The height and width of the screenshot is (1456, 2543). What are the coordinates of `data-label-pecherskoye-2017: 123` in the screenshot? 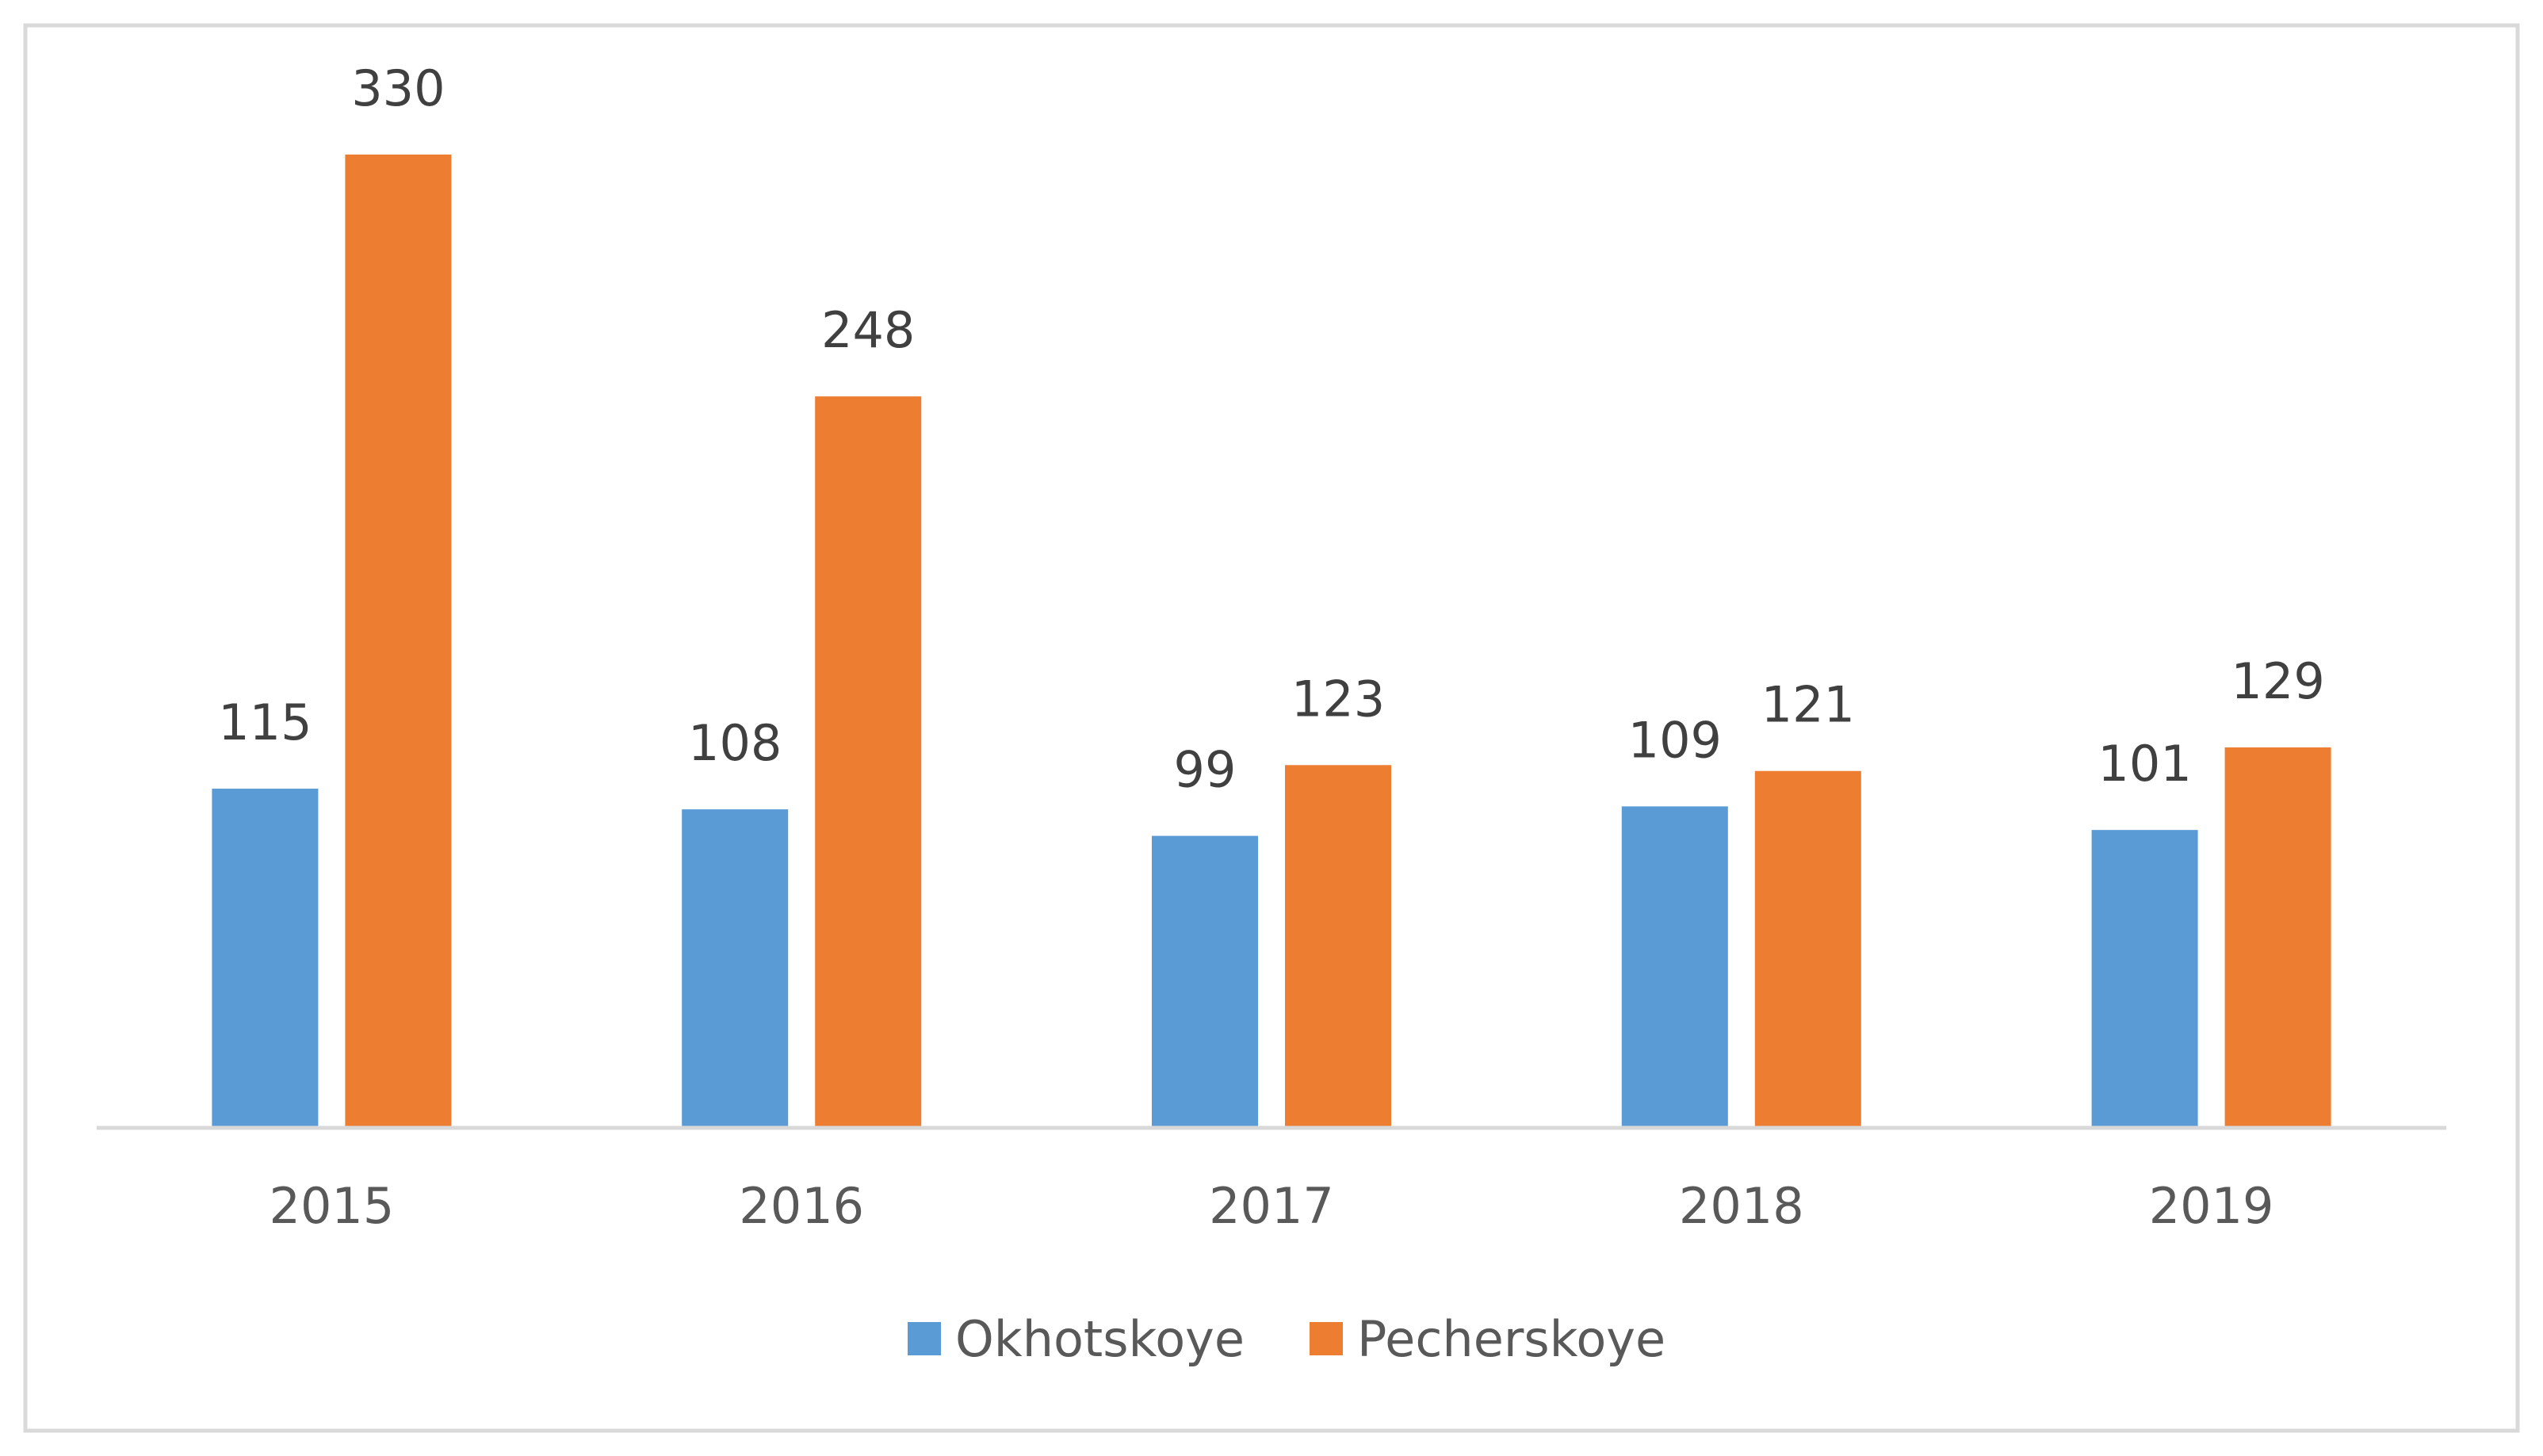 It's located at (1338, 699).